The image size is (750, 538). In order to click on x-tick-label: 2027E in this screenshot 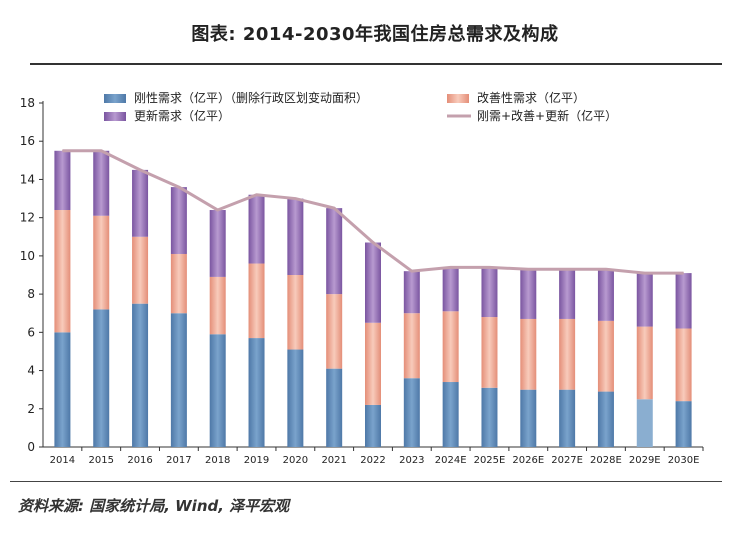, I will do `click(567, 460)`.